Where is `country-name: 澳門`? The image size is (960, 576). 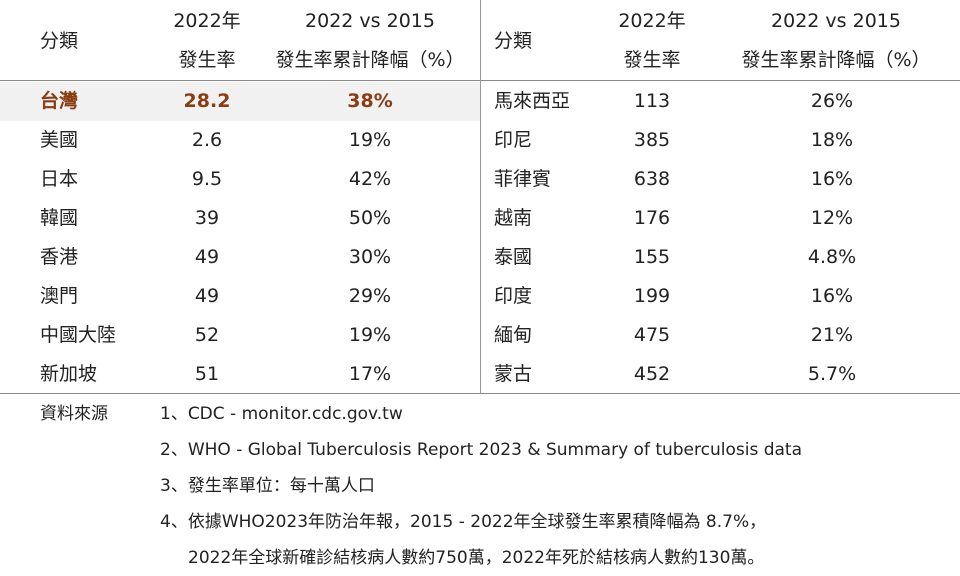
country-name: 澳門 is located at coordinates (59, 296).